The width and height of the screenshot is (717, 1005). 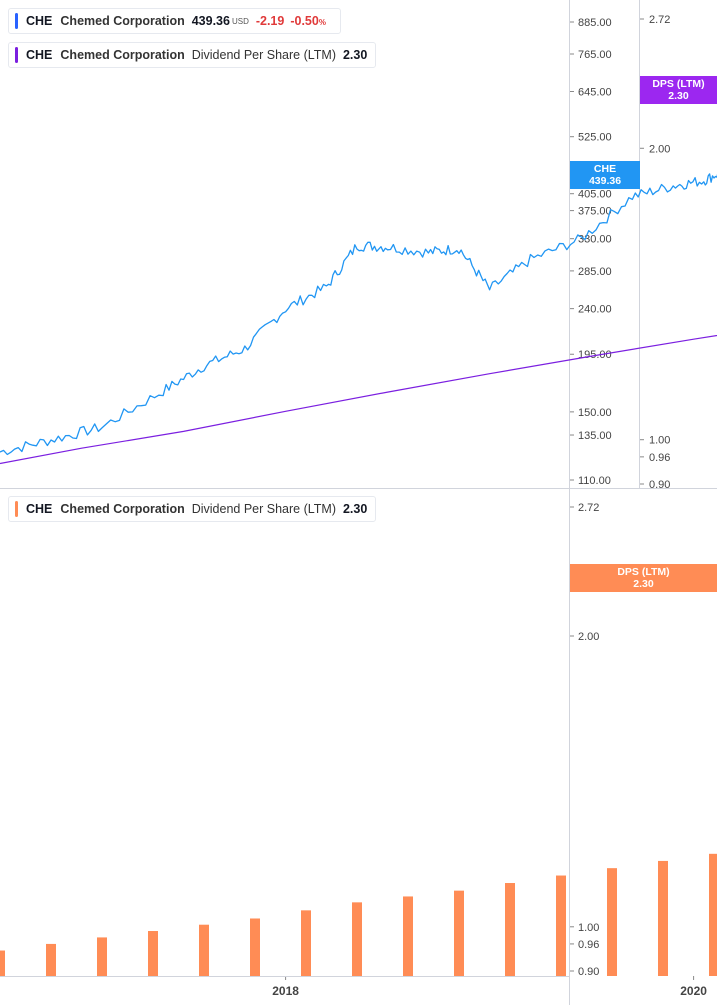 I want to click on price-tick-label: 330.00, so click(x=595, y=240).